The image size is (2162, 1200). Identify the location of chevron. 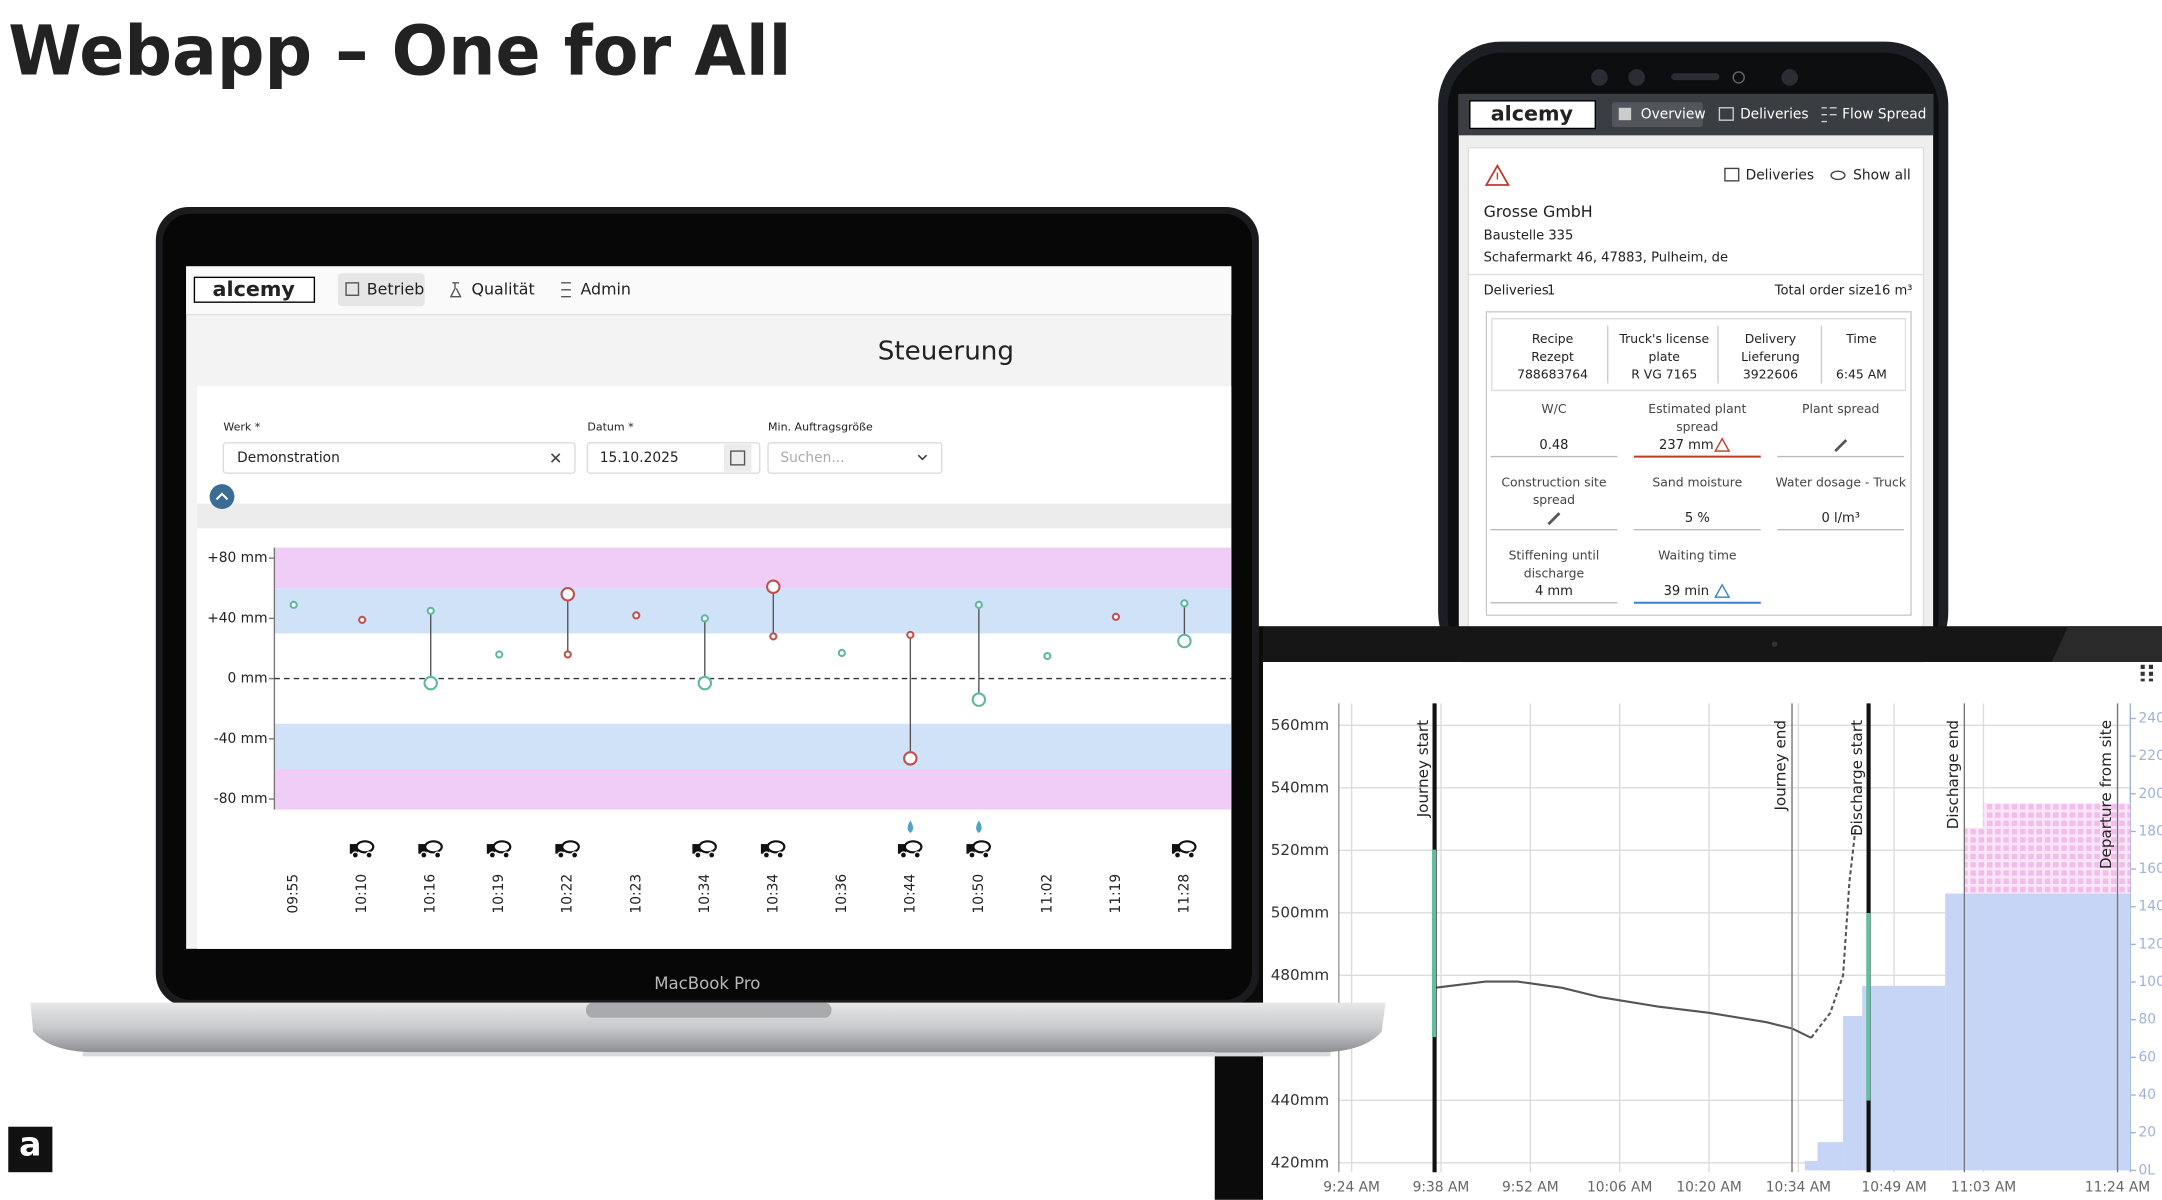
(922, 457).